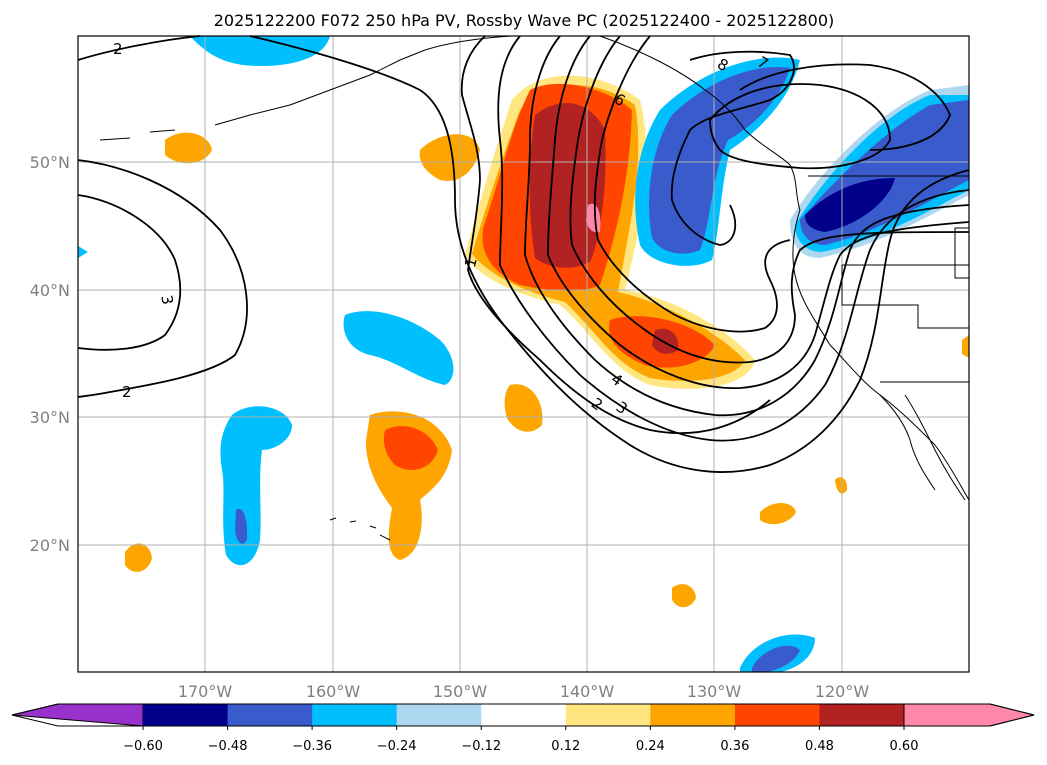  I want to click on positive-anomaly-pink, so click(593, 218).